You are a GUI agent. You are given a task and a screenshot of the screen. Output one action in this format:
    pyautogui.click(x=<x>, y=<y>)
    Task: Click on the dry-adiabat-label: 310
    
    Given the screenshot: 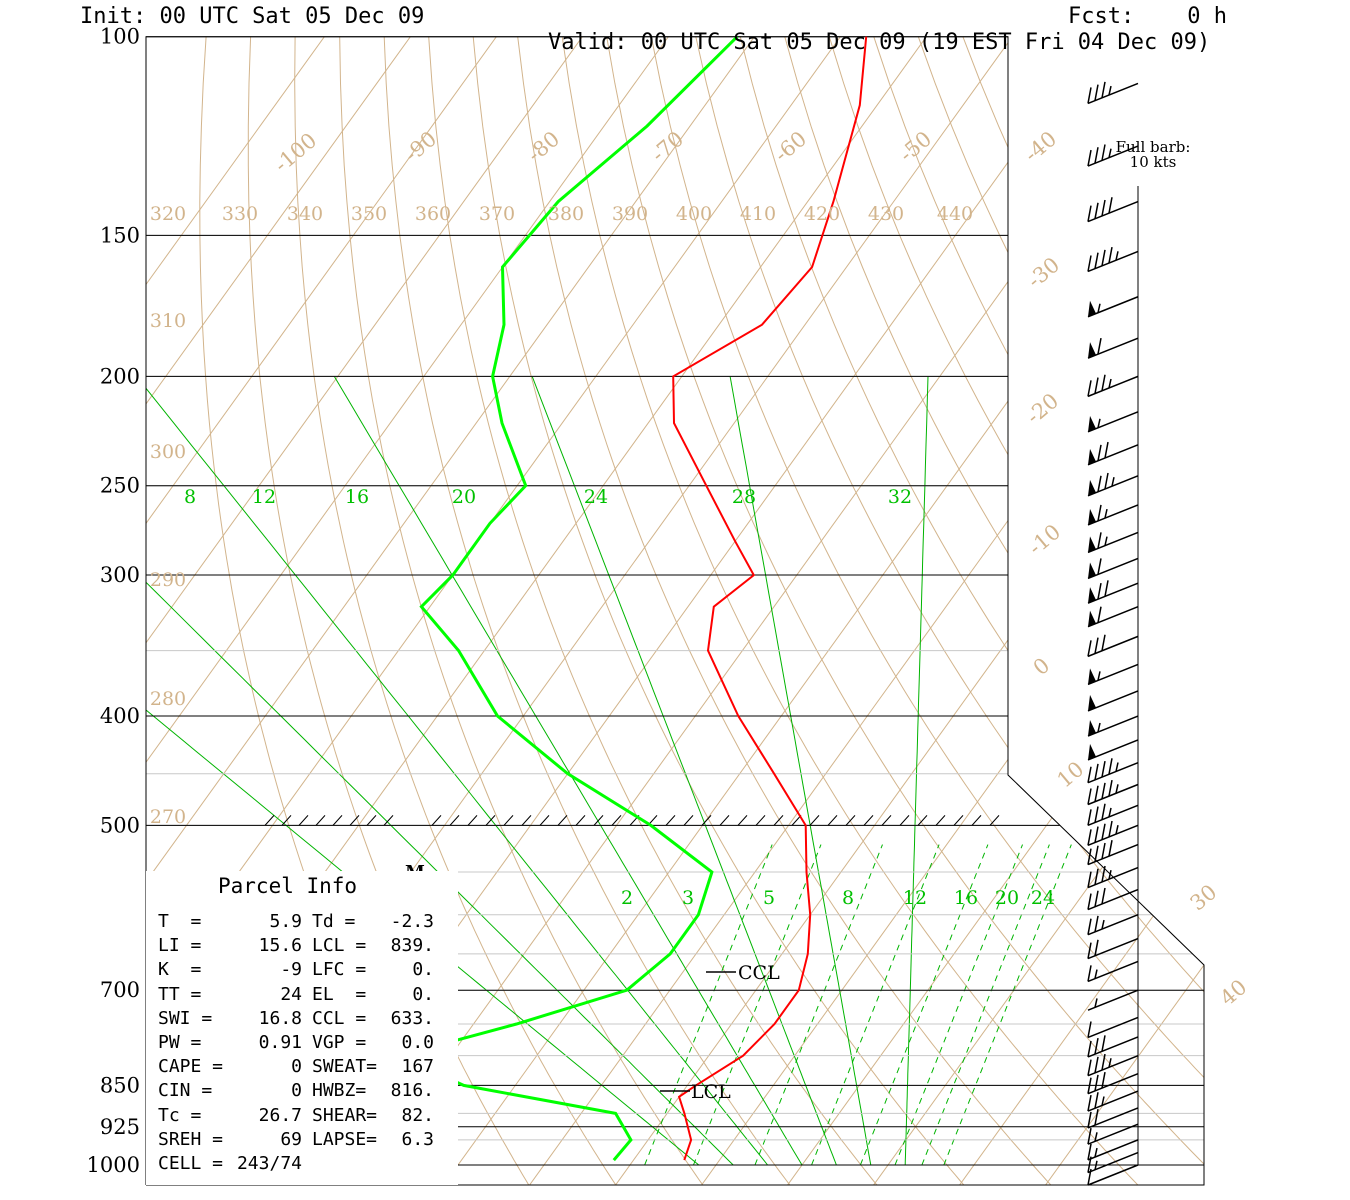 What is the action you would take?
    pyautogui.click(x=168, y=321)
    